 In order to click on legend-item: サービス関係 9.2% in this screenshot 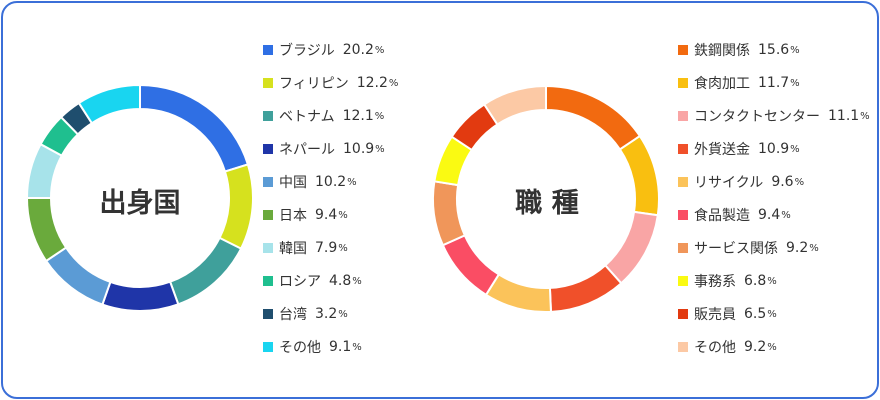, I will do `click(748, 248)`.